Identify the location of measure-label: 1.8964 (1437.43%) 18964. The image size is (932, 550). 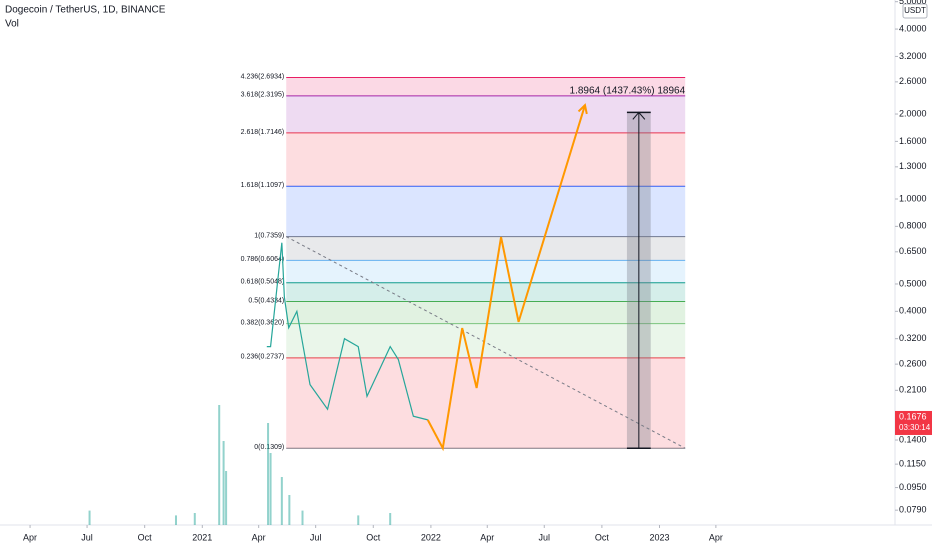
(628, 91).